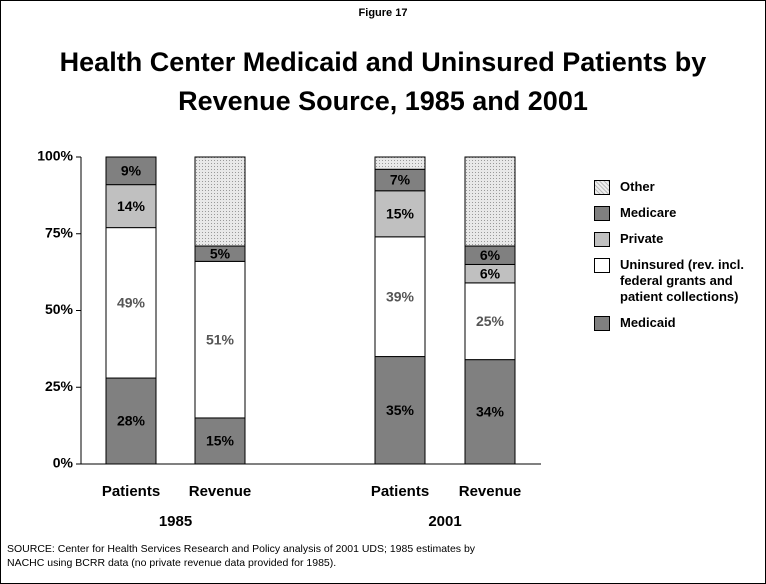 The height and width of the screenshot is (584, 766). I want to click on data-label: 51%, so click(220, 339).